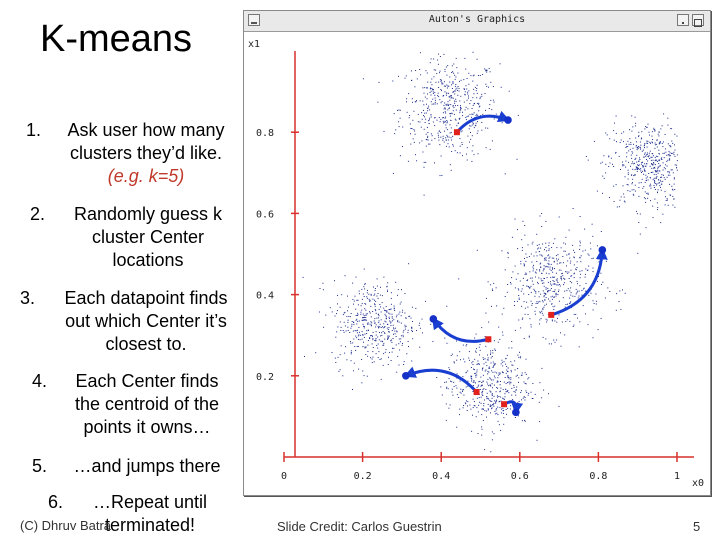 The width and height of the screenshot is (720, 540). Describe the element at coordinates (698, 20) in the screenshot. I see `maximize-button` at that location.